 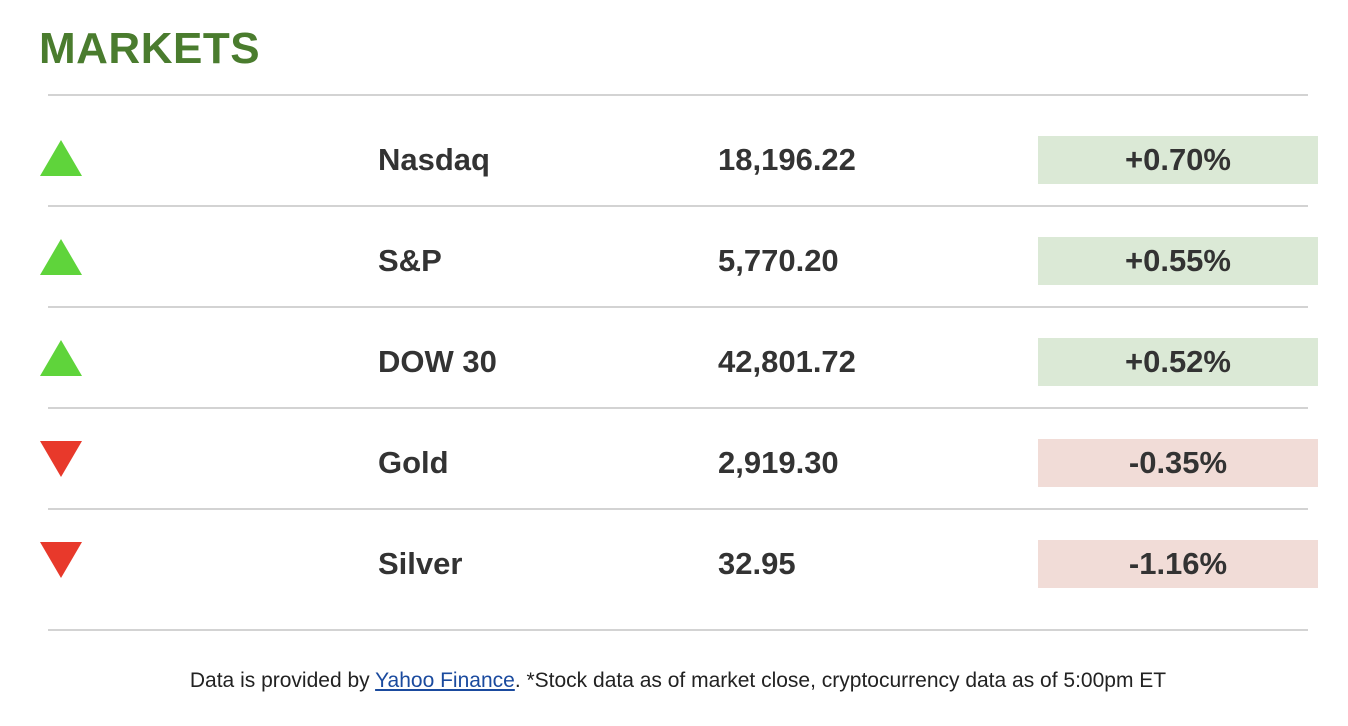 I want to click on market-name: Gold, so click(x=413, y=462).